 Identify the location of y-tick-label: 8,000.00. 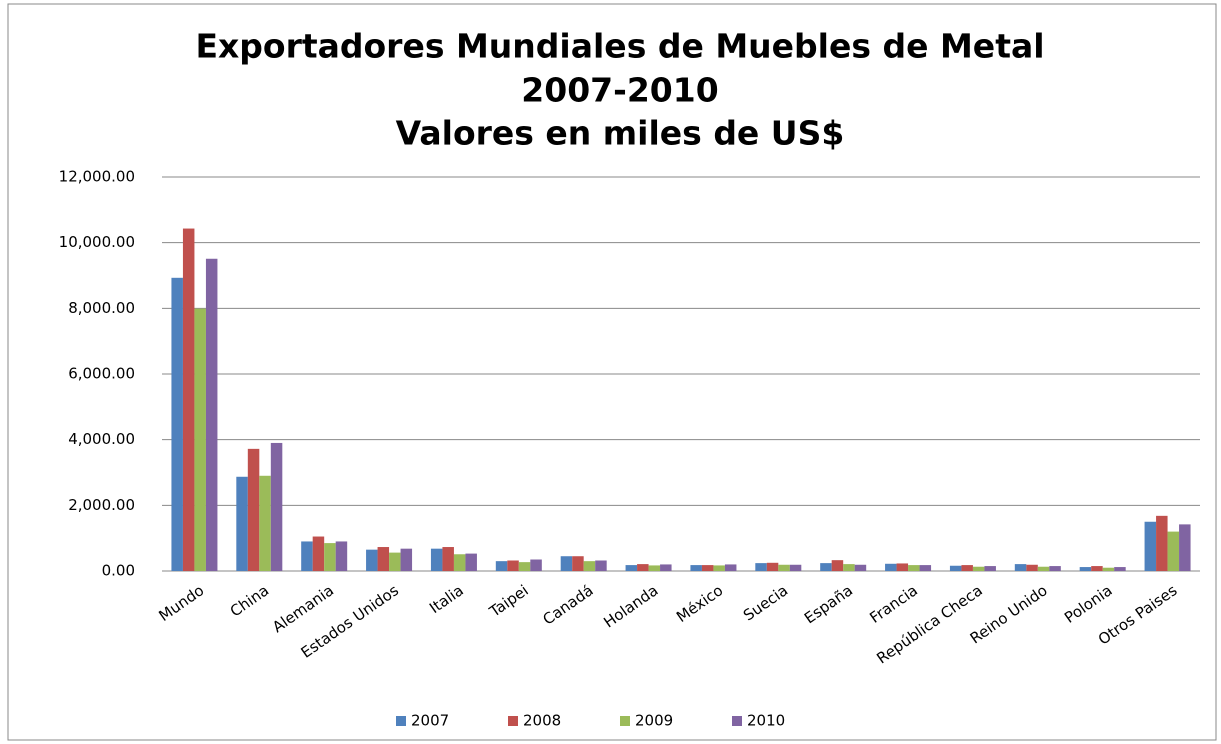
(101, 308).